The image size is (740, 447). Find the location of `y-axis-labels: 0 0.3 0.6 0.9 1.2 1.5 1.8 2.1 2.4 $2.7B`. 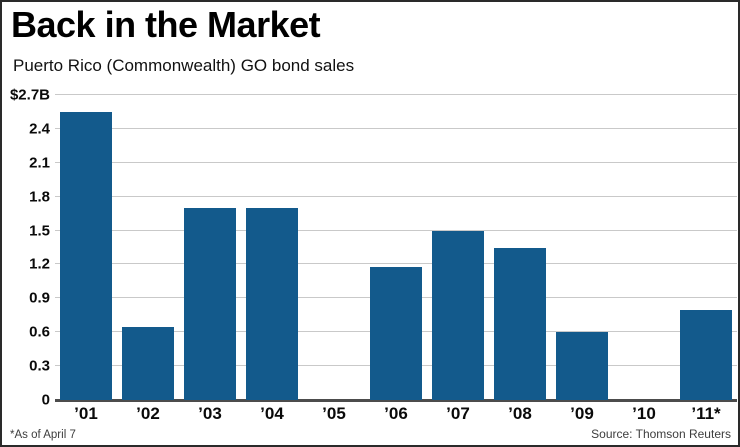

y-axis-labels: 0 0.3 0.6 0.9 1.2 1.5 1.8 2.1 2.4 $2.7B is located at coordinates (27, 248).